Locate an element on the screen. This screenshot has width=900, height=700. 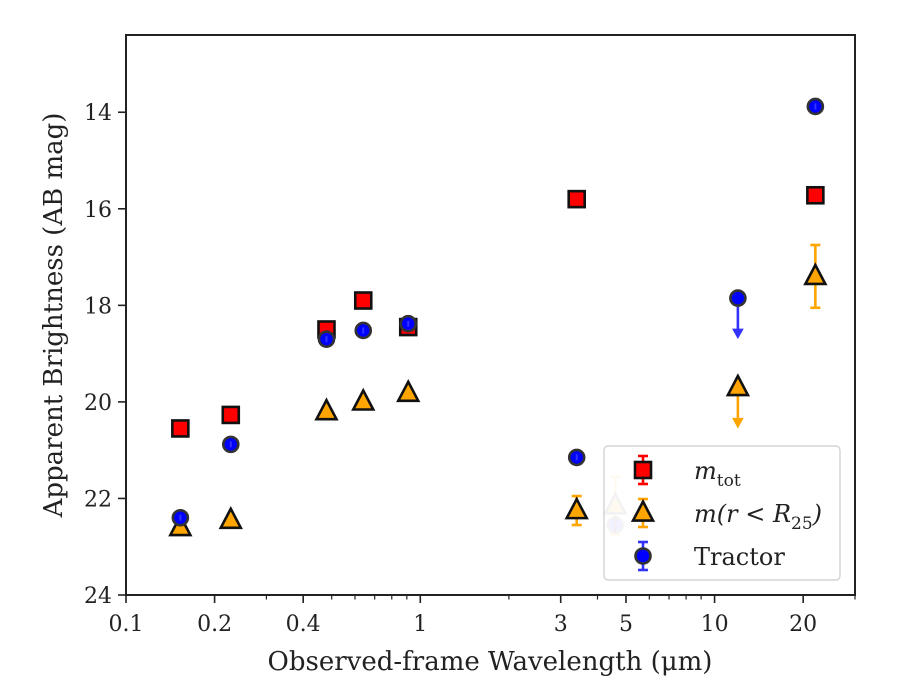
legend-entry: Tractor is located at coordinates (709, 556).